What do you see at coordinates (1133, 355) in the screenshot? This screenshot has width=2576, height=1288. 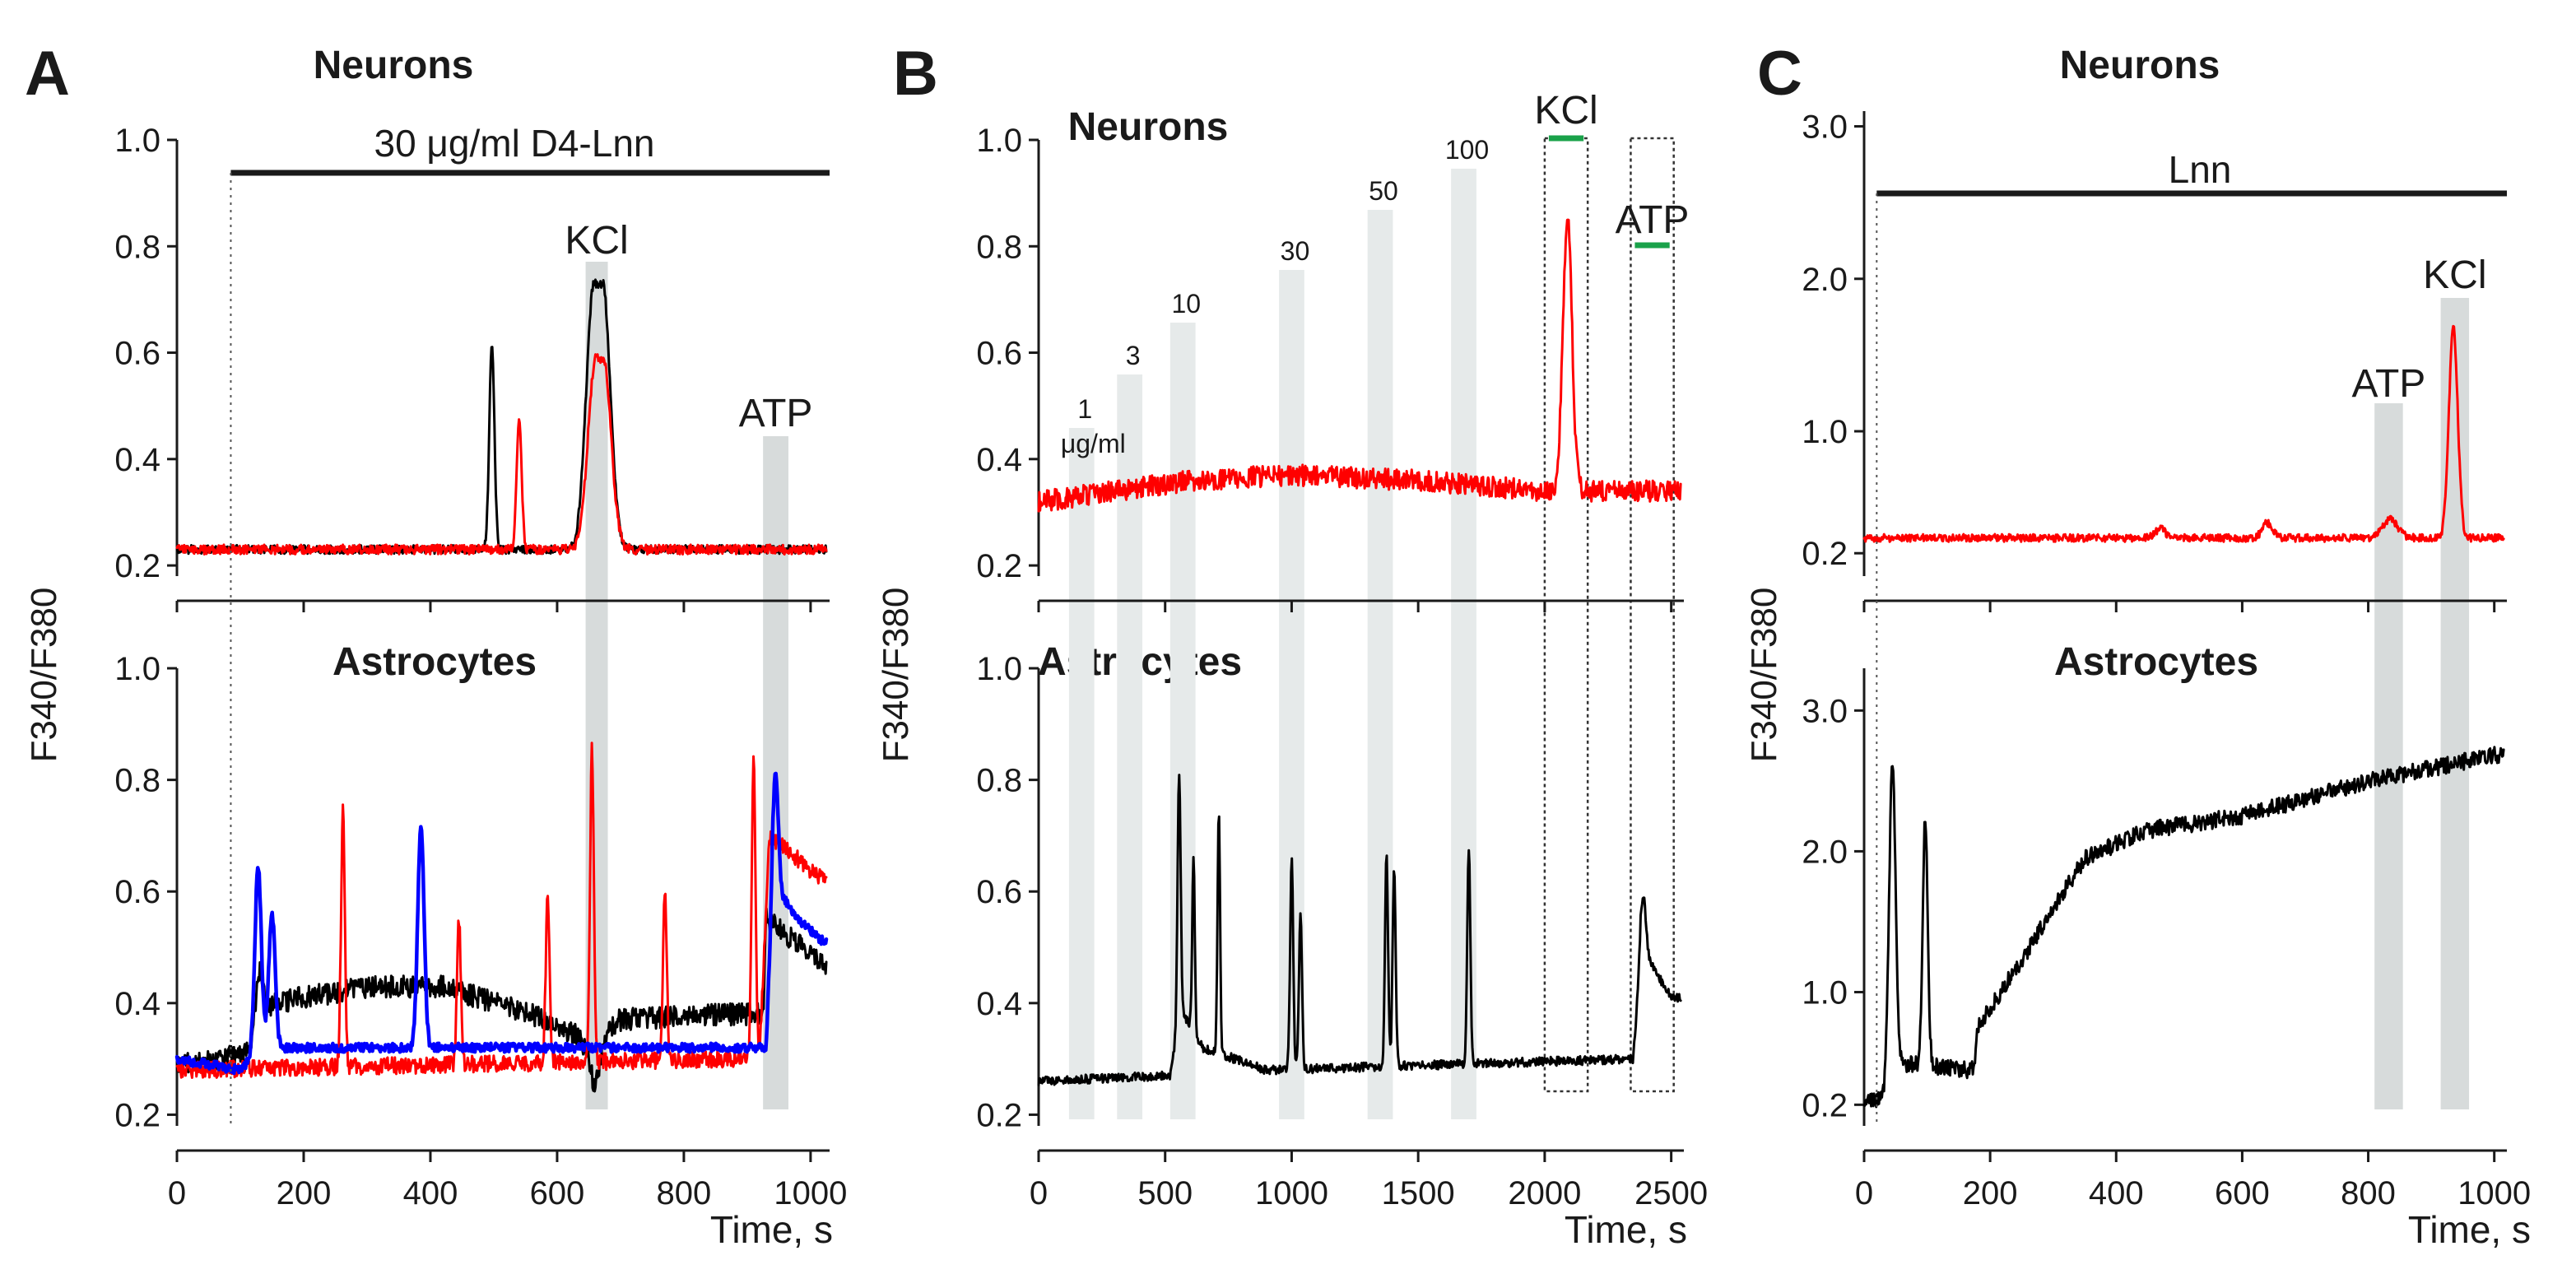 I see `dose-label: 3` at bounding box center [1133, 355].